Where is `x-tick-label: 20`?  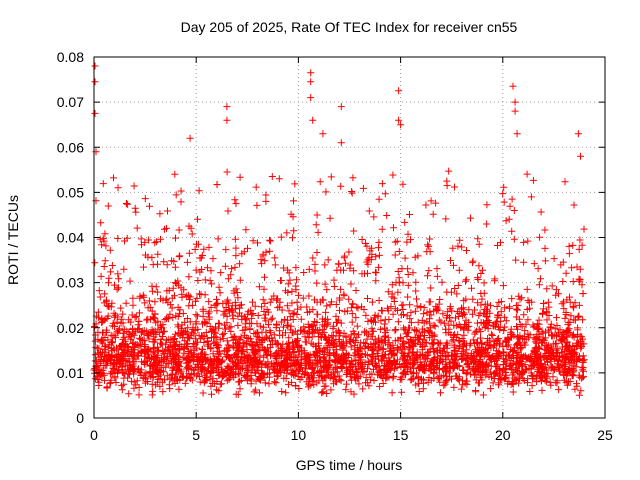
x-tick-label: 20 is located at coordinates (503, 435).